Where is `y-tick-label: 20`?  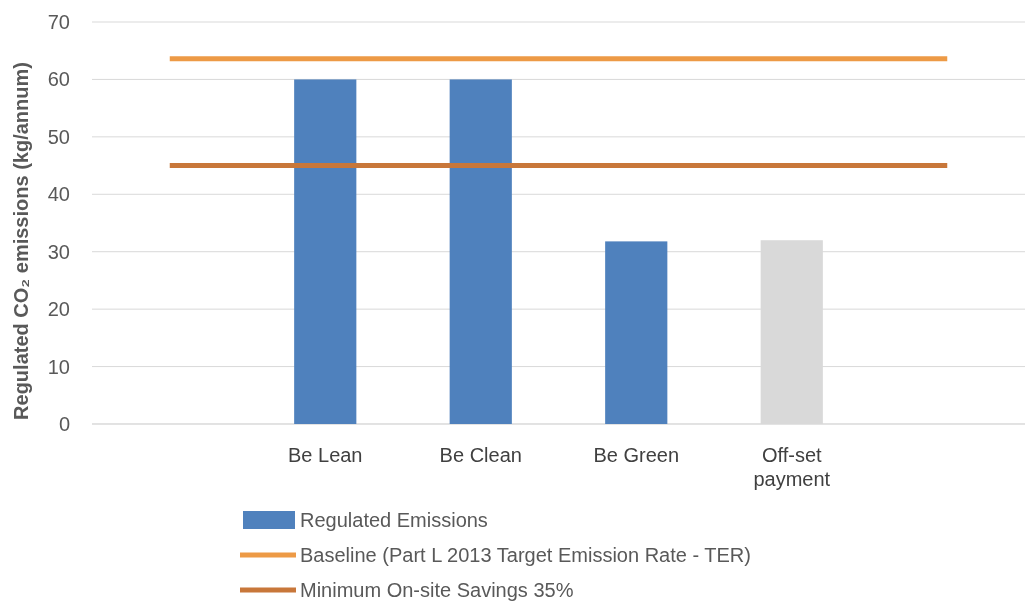
y-tick-label: 20 is located at coordinates (58, 309).